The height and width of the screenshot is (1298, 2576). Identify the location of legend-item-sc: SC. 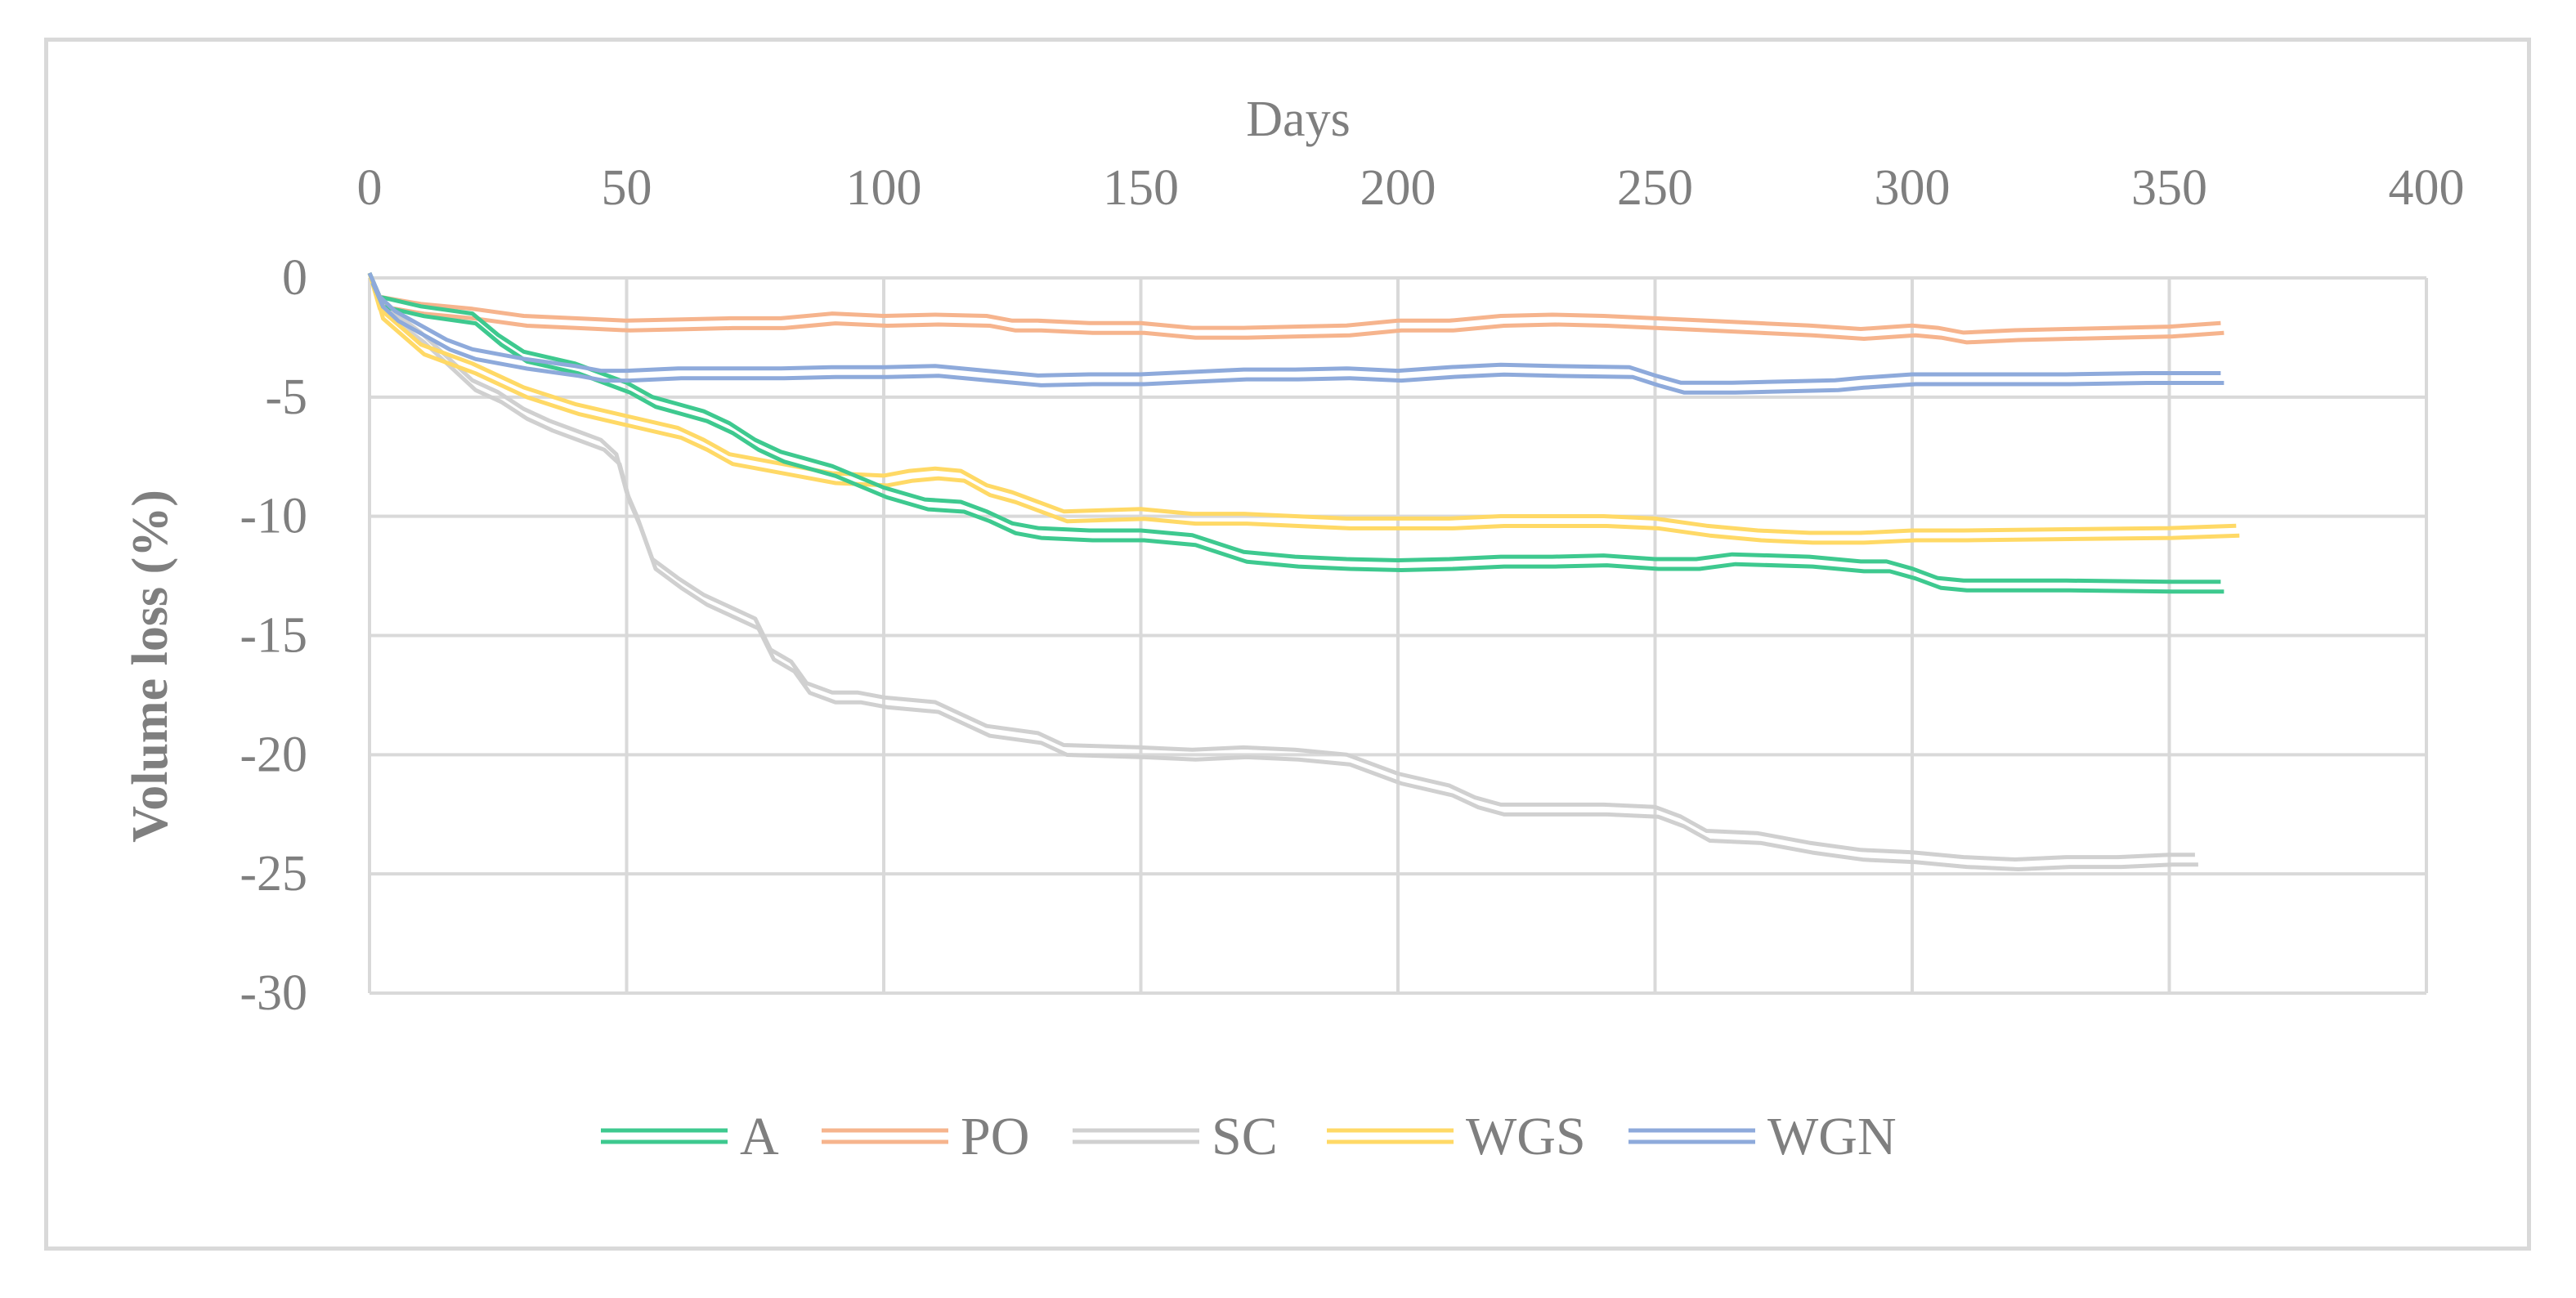
(1175, 1136).